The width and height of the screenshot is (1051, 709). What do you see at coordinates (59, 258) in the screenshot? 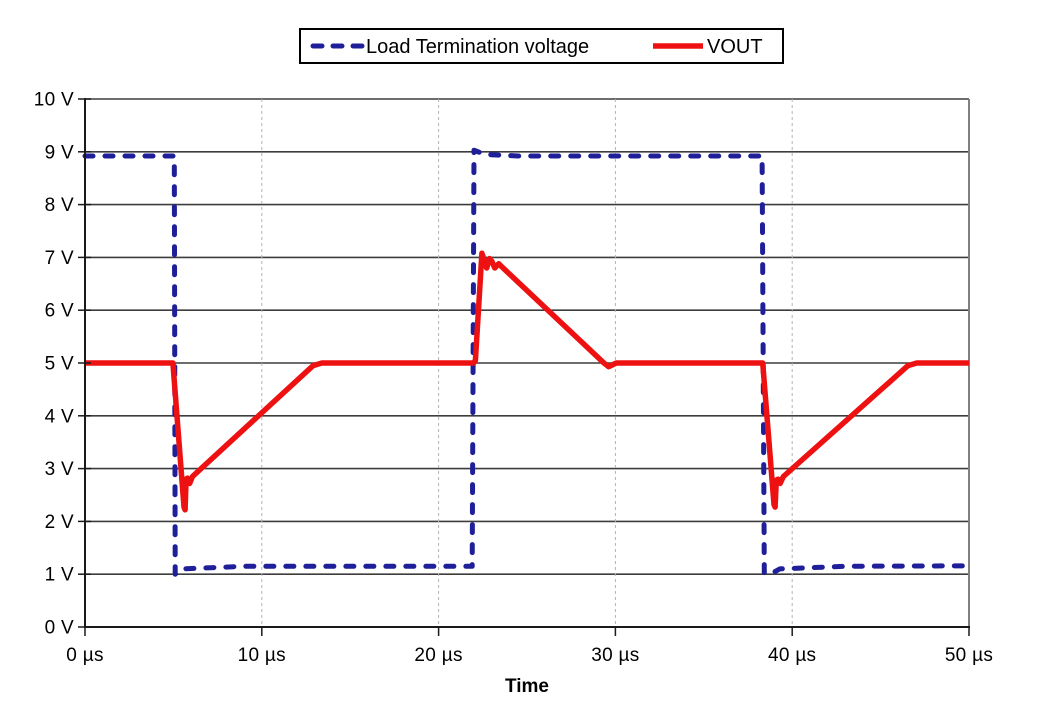
I see `y-tick-label-7V: 7 V` at bounding box center [59, 258].